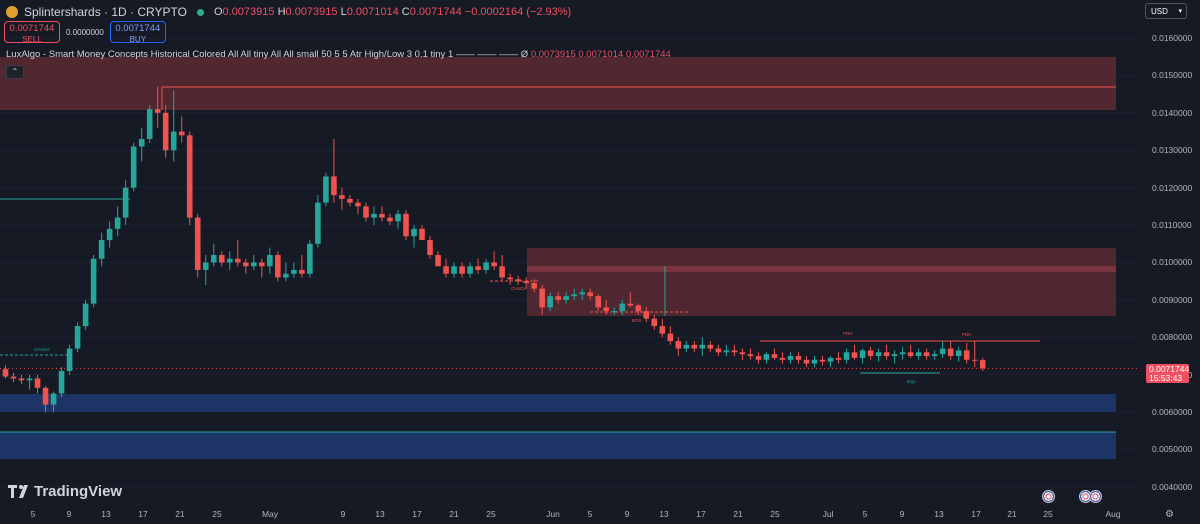 This screenshot has width=1200, height=524. I want to click on price-axis-label: 0.0130000, so click(1172, 150).